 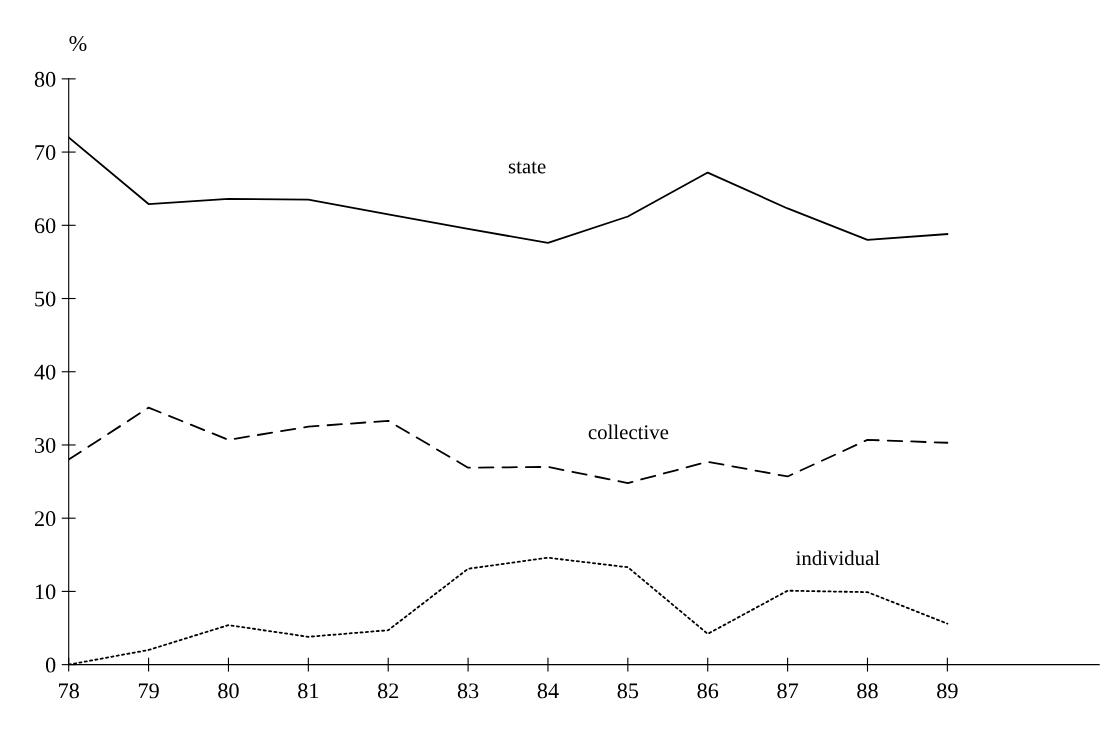 I want to click on y-tick-label: 20, so click(x=45, y=519).